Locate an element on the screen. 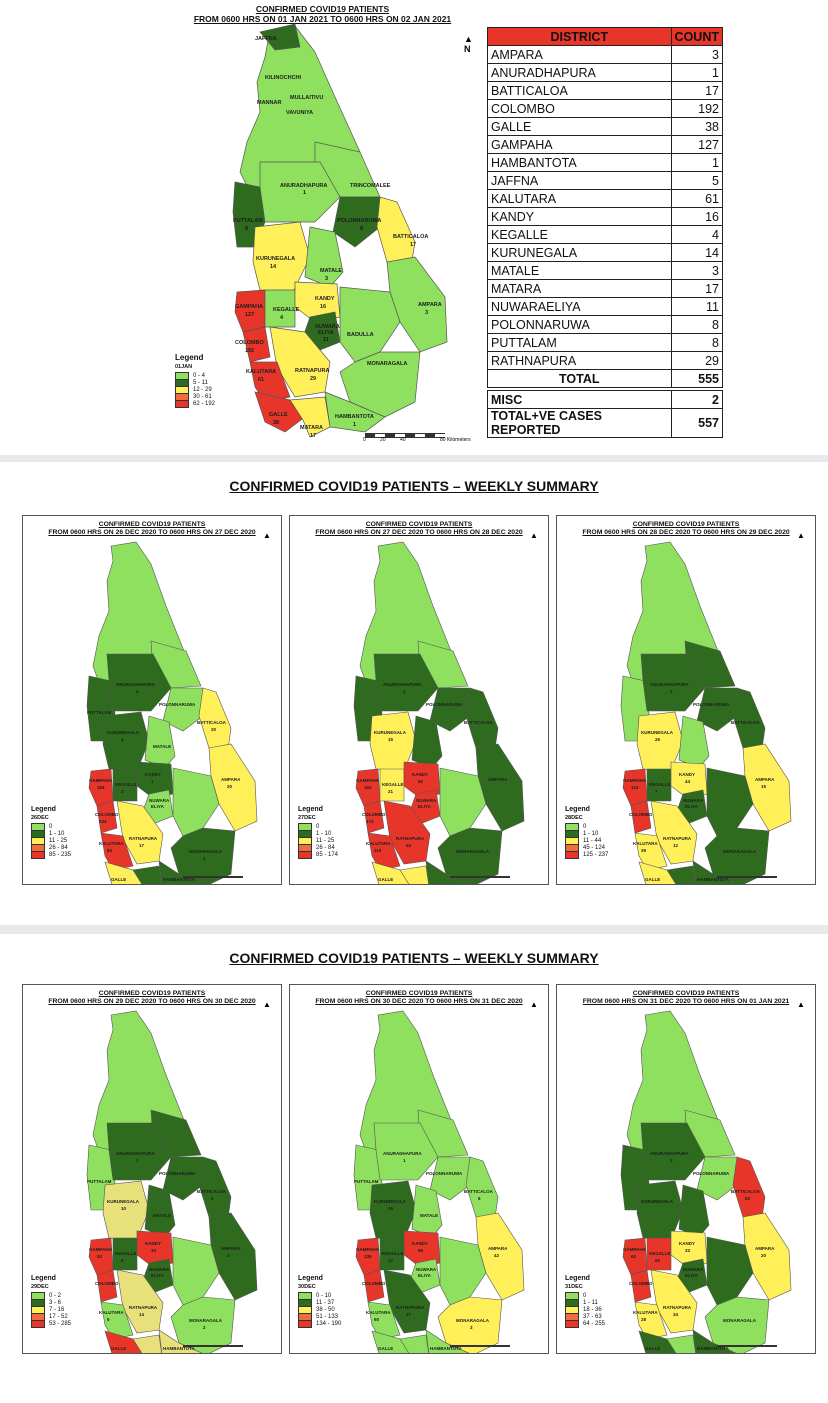 The image size is (828, 1403). table-row: GALLE 38 is located at coordinates (605, 126).